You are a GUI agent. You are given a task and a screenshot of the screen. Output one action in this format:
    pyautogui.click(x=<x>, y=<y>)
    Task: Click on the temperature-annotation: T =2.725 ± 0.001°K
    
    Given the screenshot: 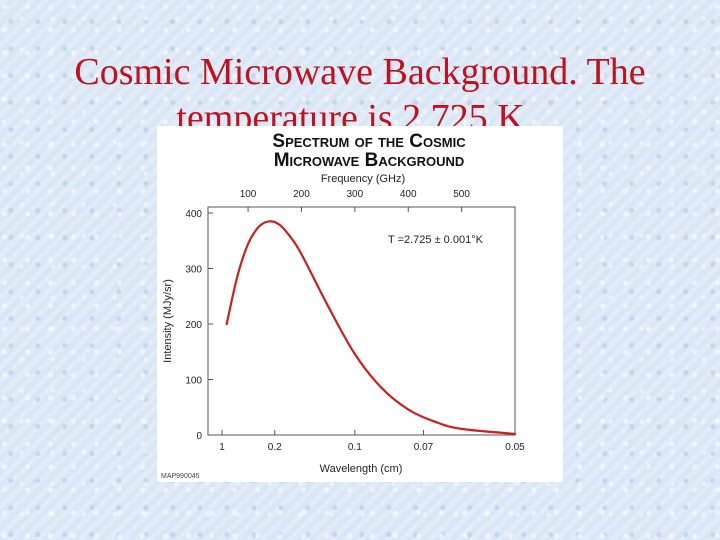 What is the action you would take?
    pyautogui.click(x=436, y=240)
    